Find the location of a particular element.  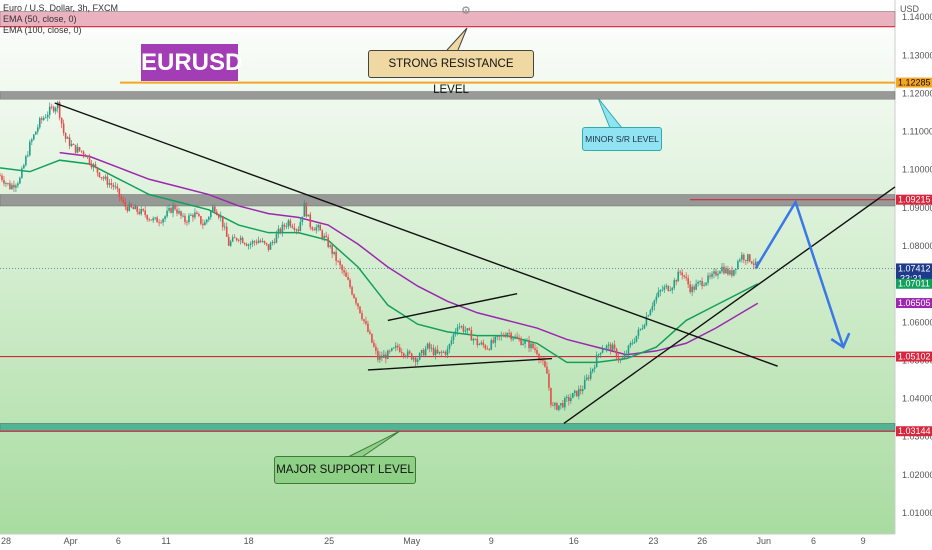

price-tag-label: 1.03144 is located at coordinates (914, 431).